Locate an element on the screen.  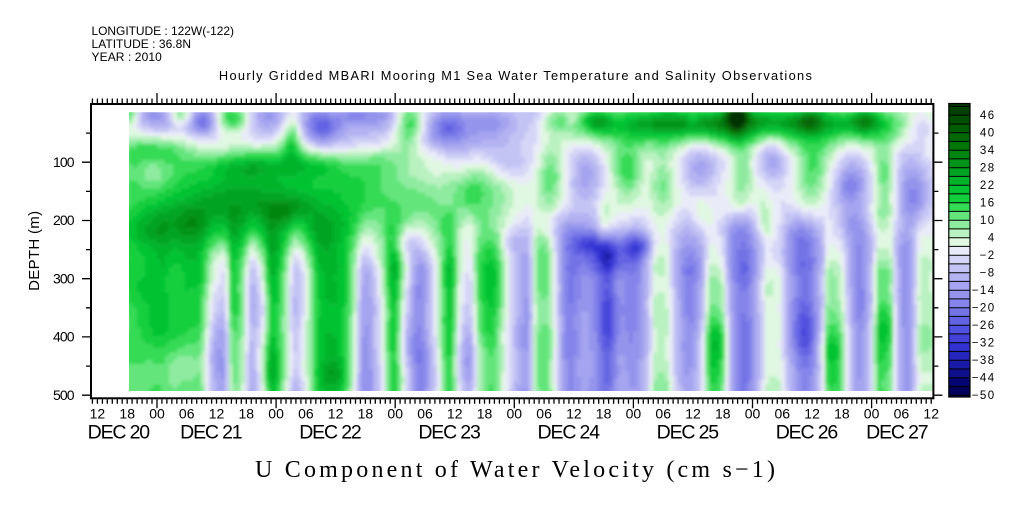
svg-text: 40 is located at coordinates (988, 134).